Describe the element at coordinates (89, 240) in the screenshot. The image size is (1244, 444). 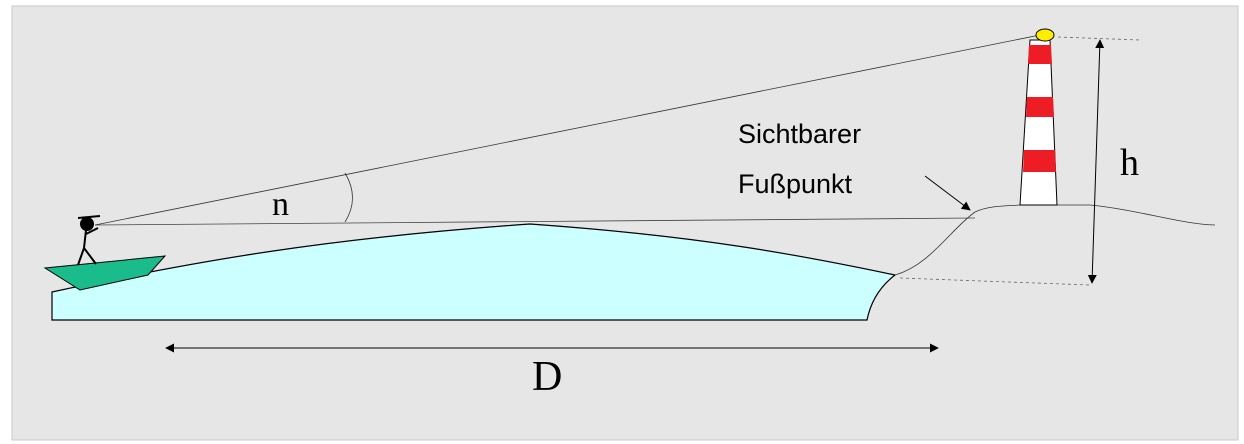
I see `person` at that location.